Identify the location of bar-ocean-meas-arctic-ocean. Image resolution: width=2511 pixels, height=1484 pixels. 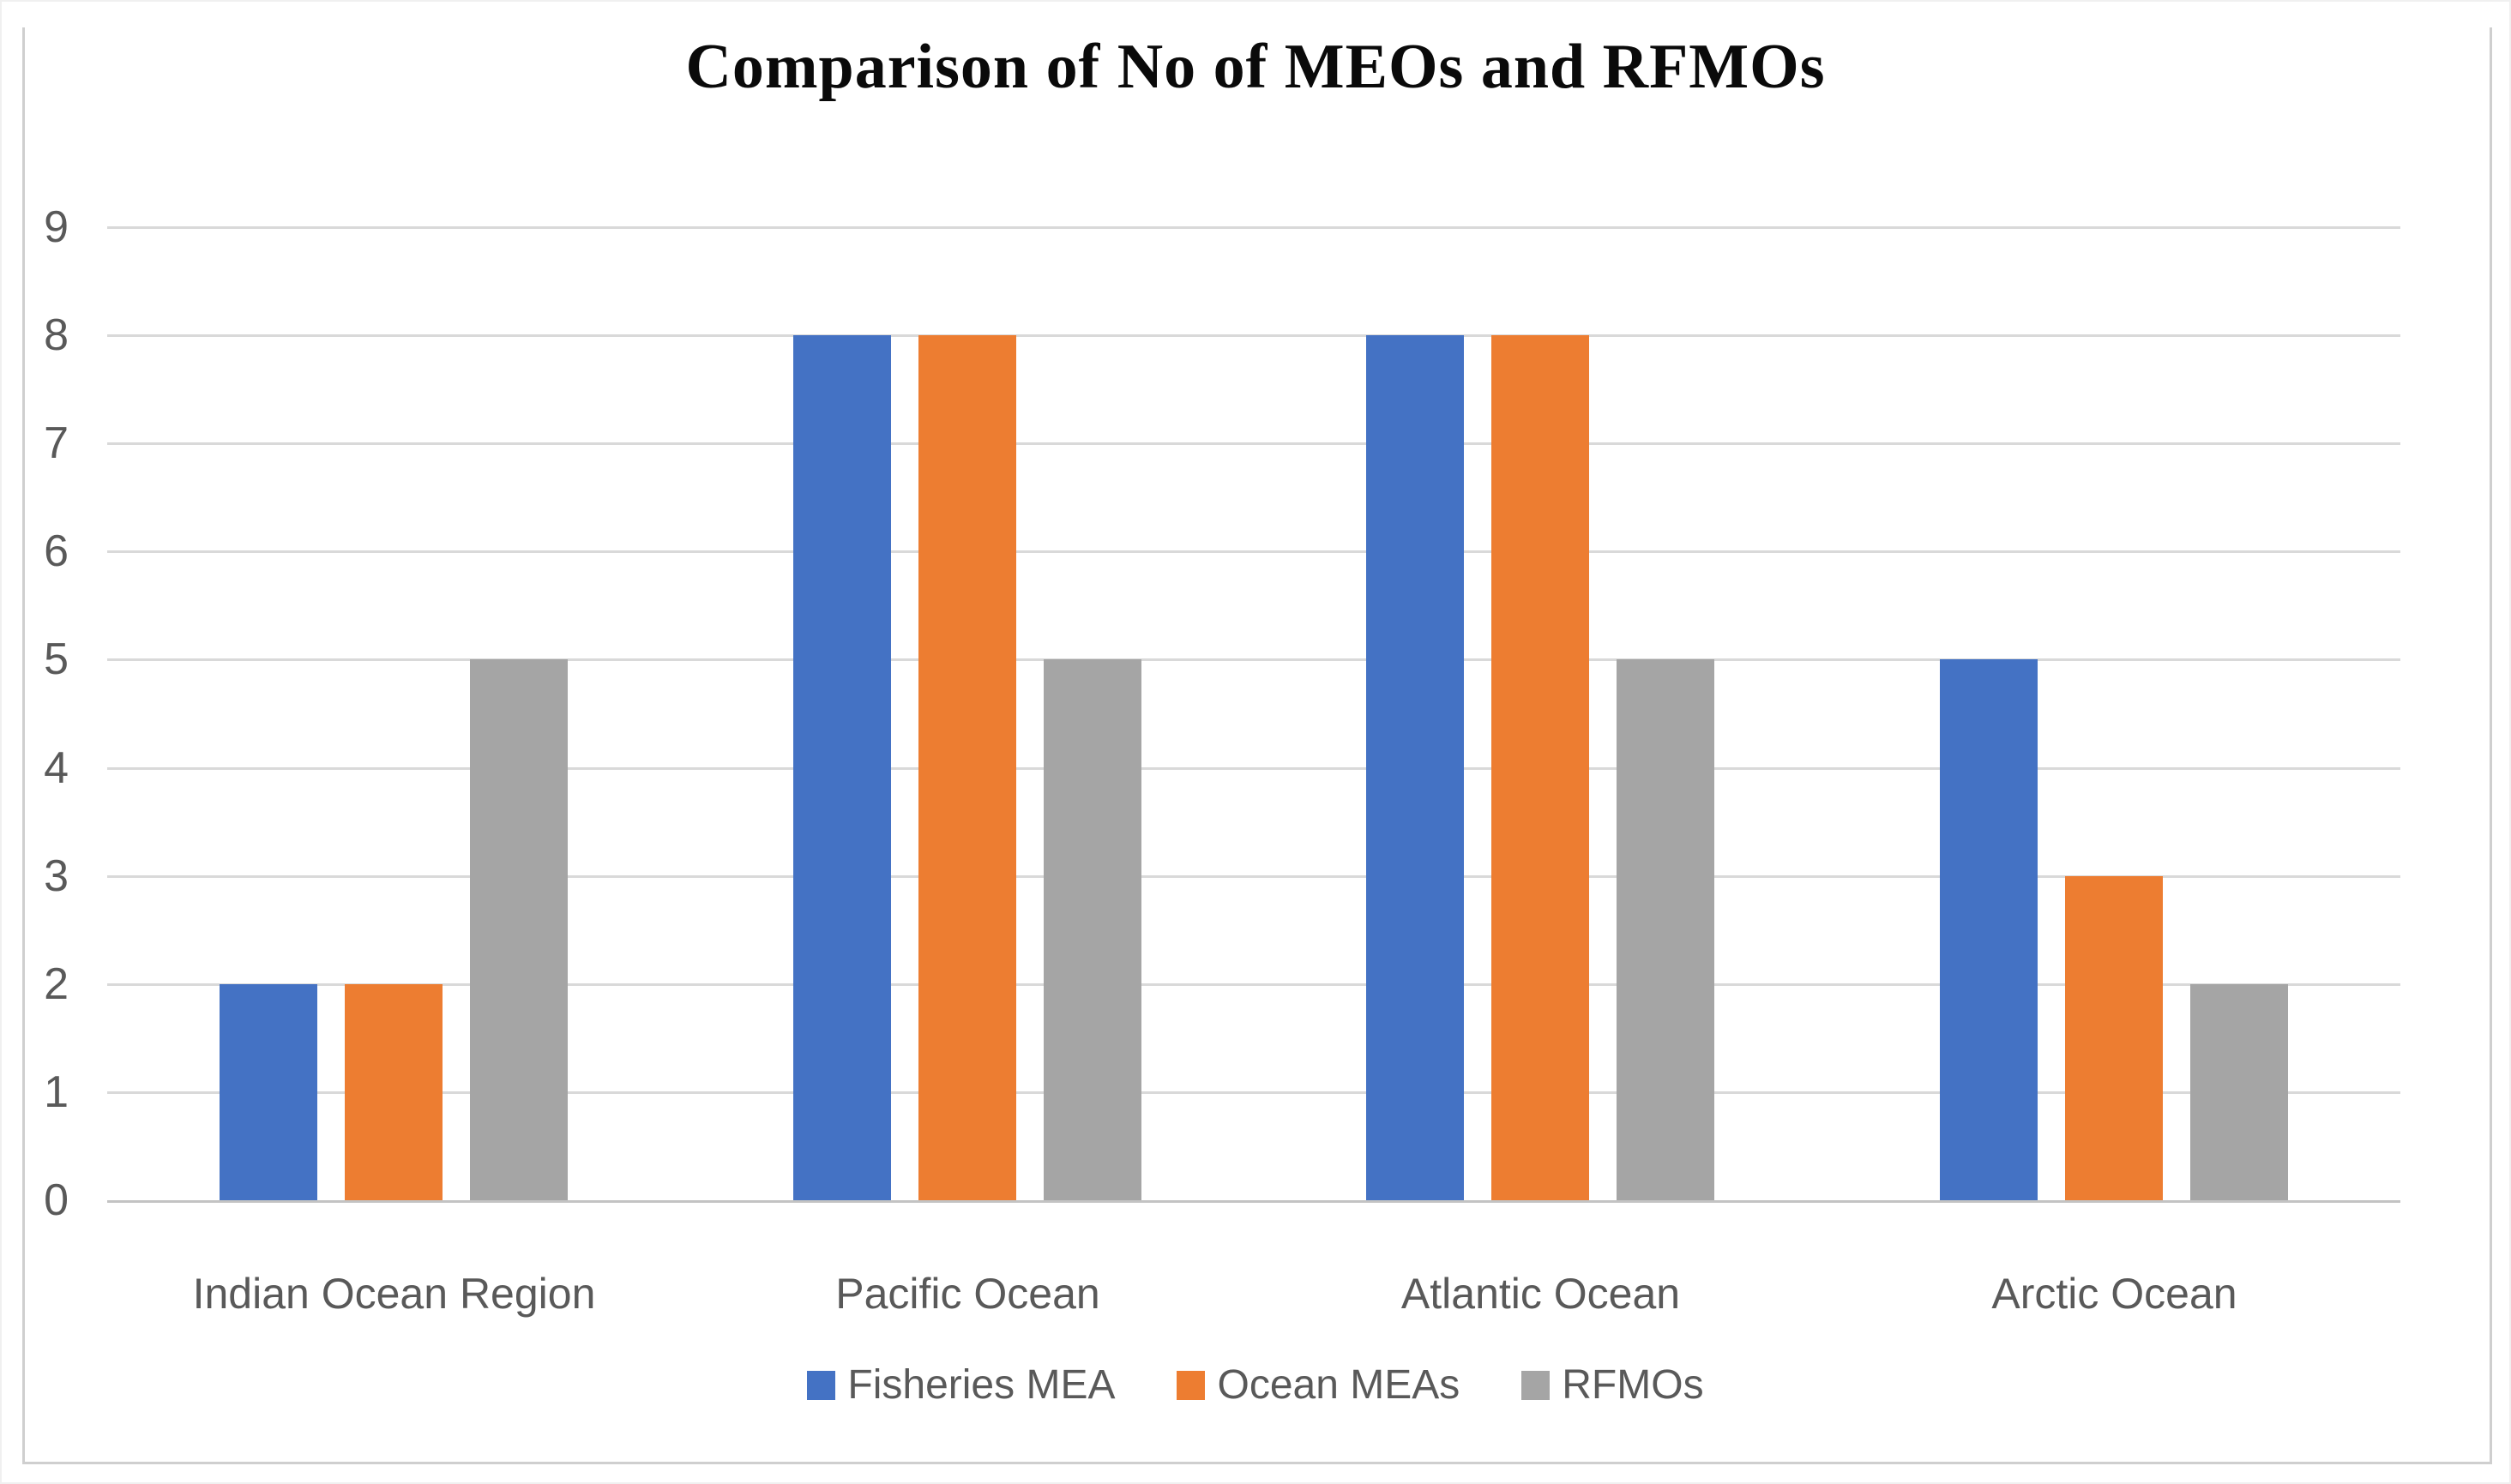
(2114, 1038).